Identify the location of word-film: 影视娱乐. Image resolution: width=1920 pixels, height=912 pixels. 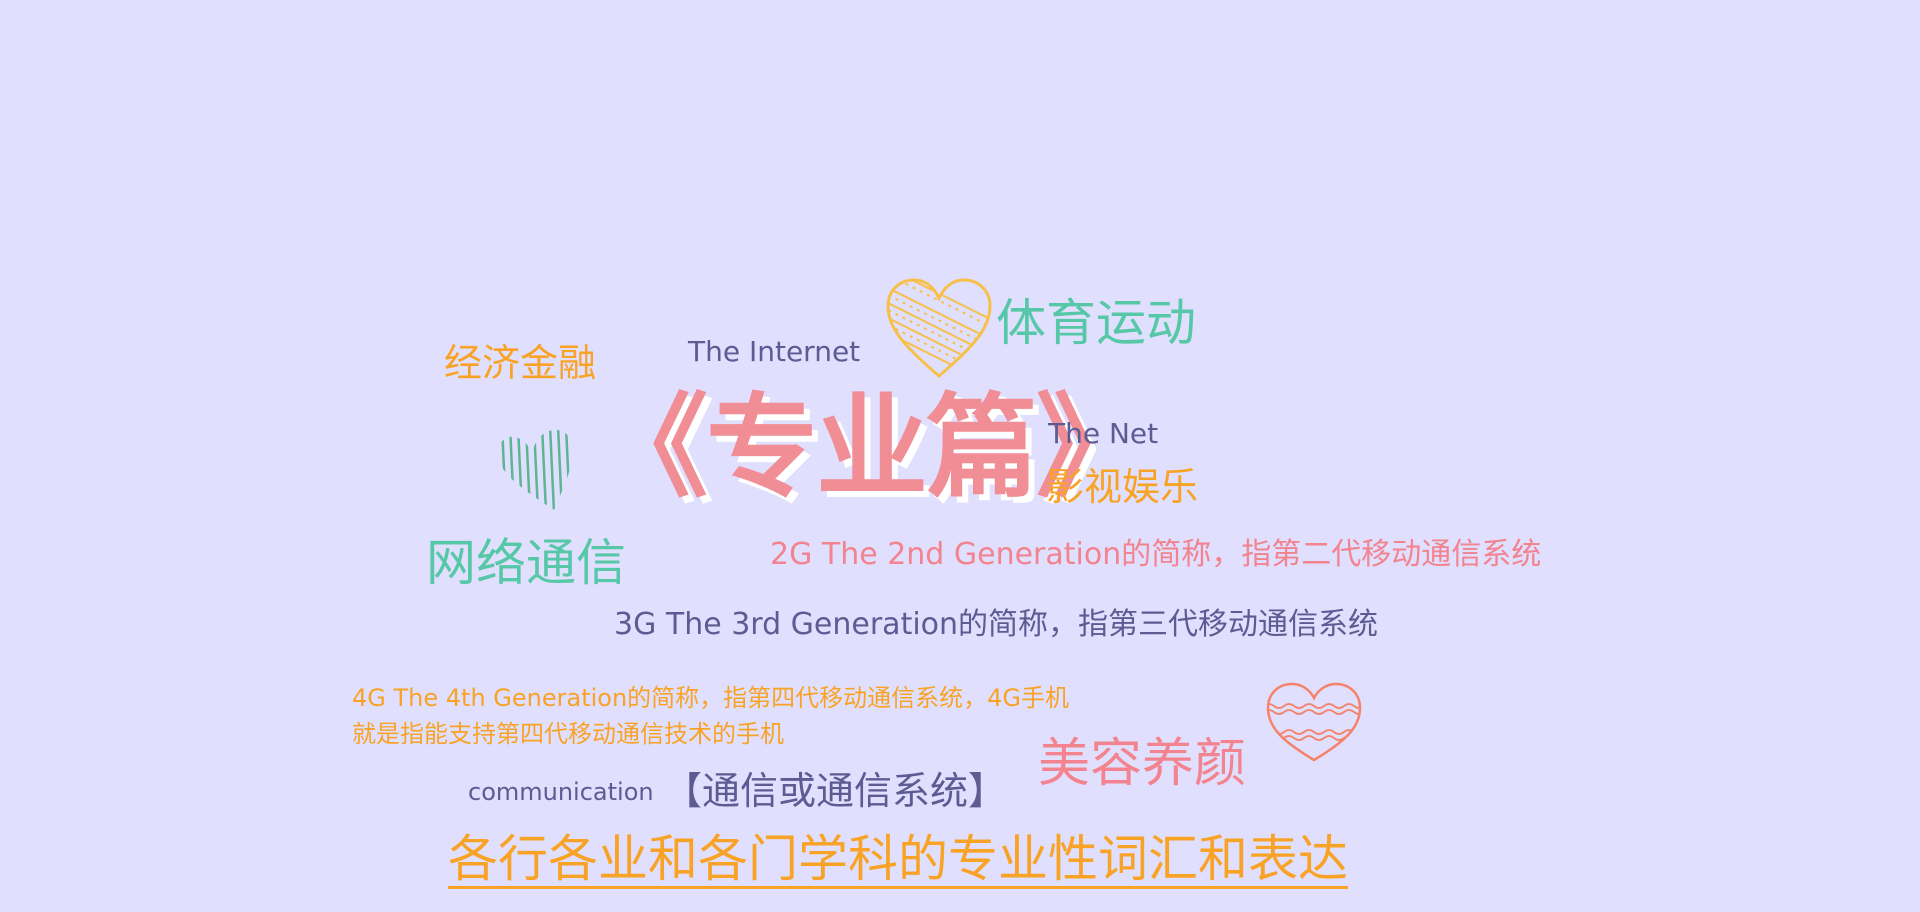
(1122, 487).